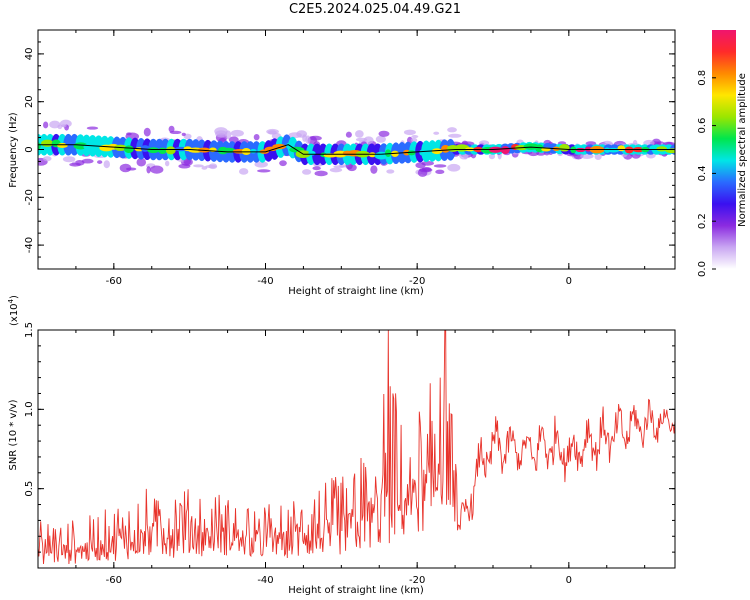  I want to click on y-tick-label: -40, so click(29, 245).